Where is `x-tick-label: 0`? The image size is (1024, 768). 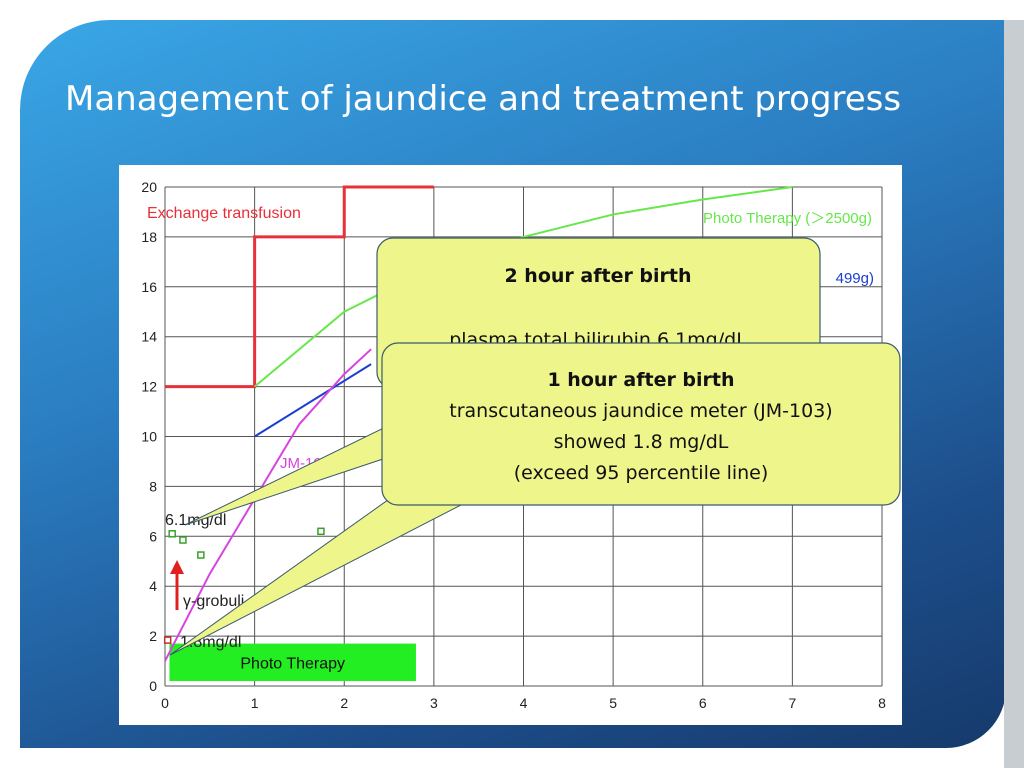 x-tick-label: 0 is located at coordinates (165, 703).